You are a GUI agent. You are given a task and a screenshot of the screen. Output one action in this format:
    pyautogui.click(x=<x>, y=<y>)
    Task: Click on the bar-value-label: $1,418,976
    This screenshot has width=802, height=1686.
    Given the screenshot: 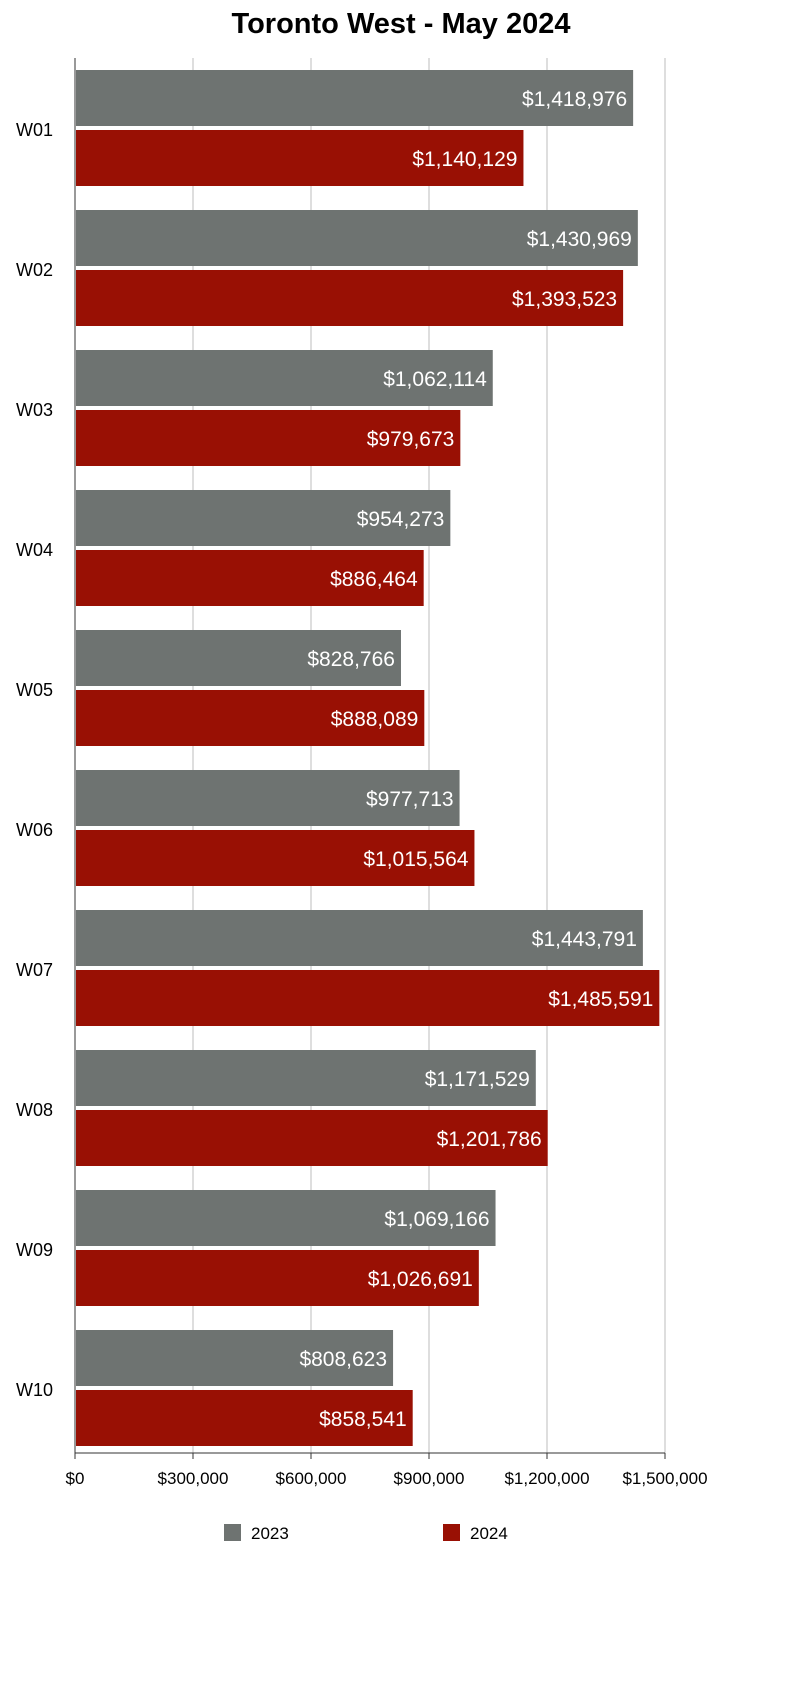 What is the action you would take?
    pyautogui.click(x=574, y=99)
    